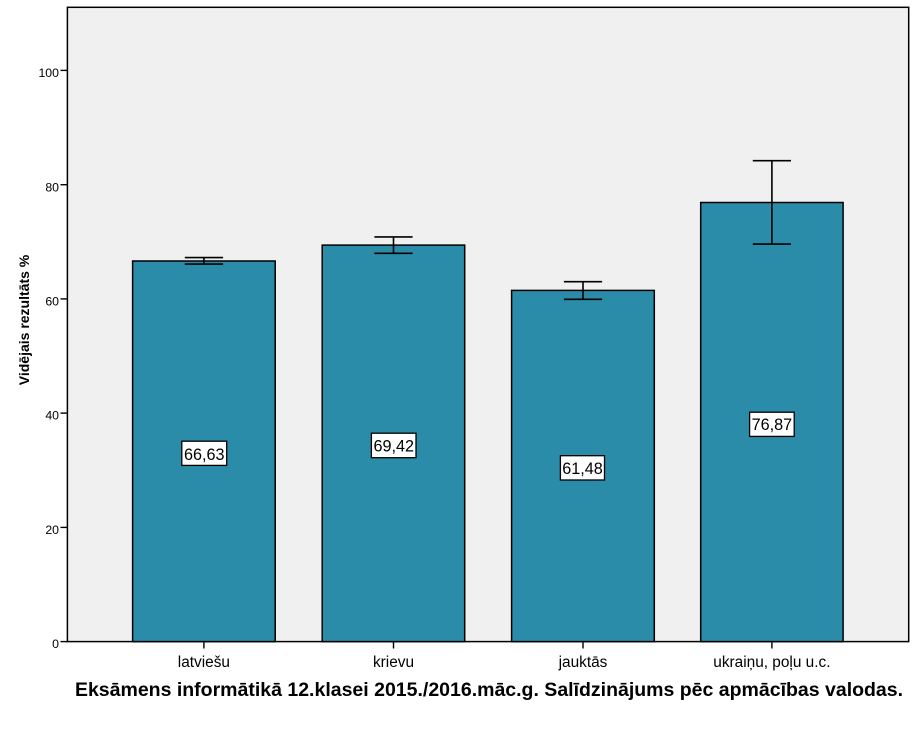  What do you see at coordinates (393, 446) in the screenshot?
I see `svg-text: 69,42` at bounding box center [393, 446].